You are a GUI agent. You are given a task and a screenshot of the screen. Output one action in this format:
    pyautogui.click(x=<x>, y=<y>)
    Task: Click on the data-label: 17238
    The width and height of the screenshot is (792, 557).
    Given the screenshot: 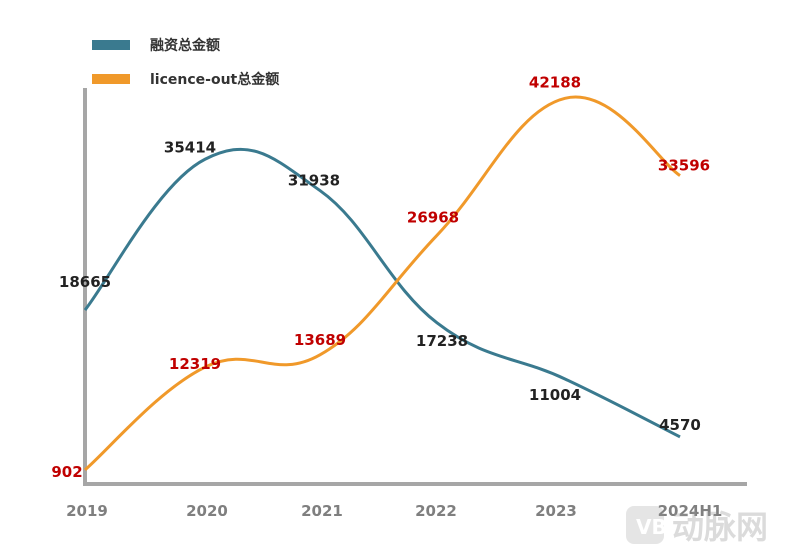 What is the action you would take?
    pyautogui.click(x=442, y=341)
    